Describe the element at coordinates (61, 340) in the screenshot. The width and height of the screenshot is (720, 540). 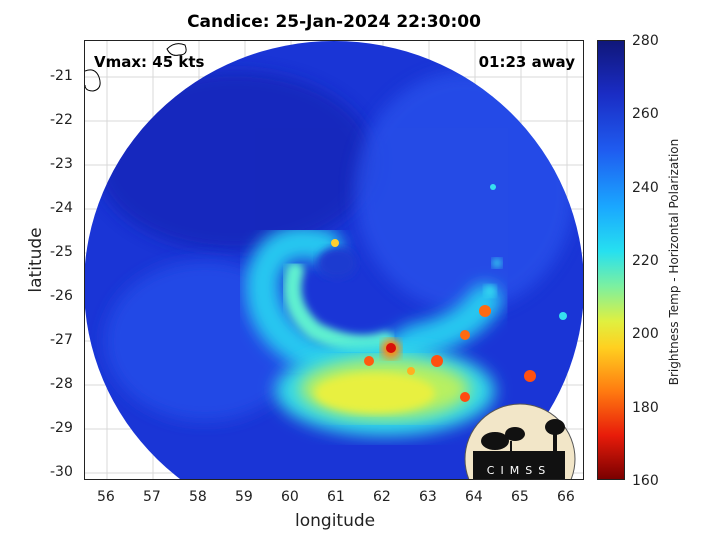
I see `y-tick: -27` at that location.